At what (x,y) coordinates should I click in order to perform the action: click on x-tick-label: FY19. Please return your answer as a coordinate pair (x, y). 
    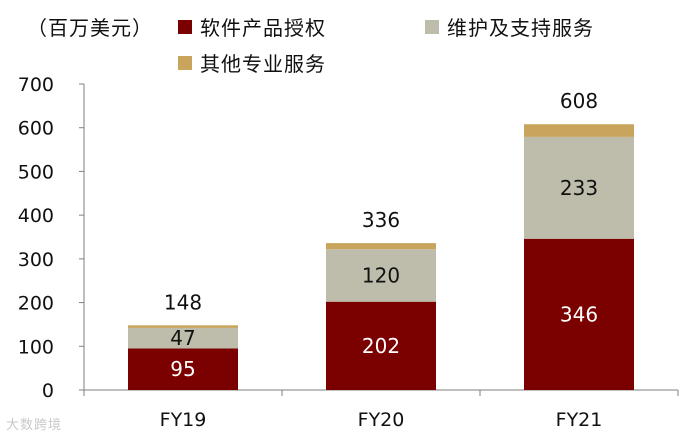
    Looking at the image, I should click on (183, 420).